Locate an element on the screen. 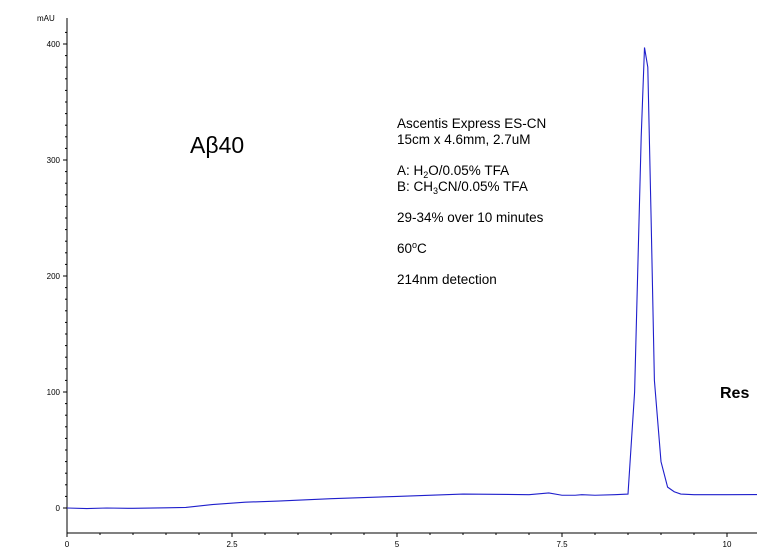 Image resolution: width=757 pixels, height=550 pixels. y-tick-label: 200 is located at coordinates (54, 276).